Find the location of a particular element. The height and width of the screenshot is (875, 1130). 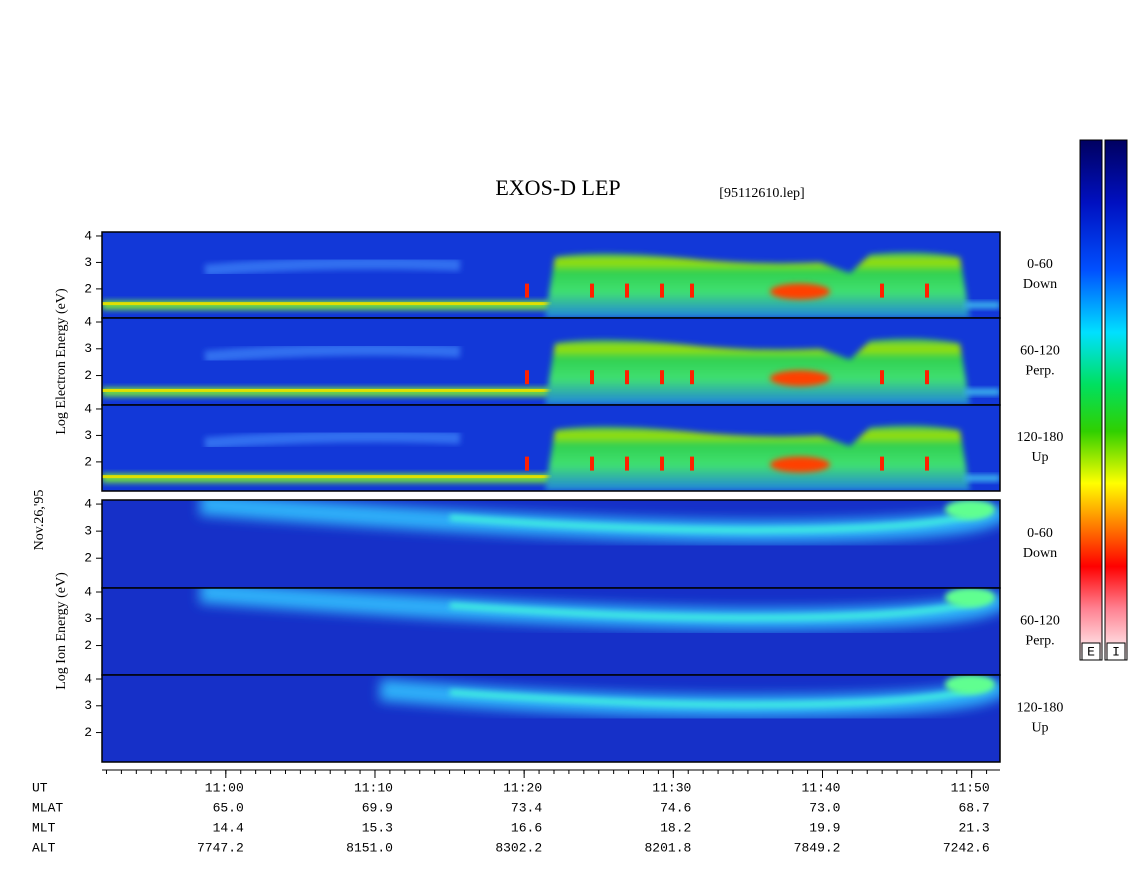

faint-band is located at coordinates (332, 353).